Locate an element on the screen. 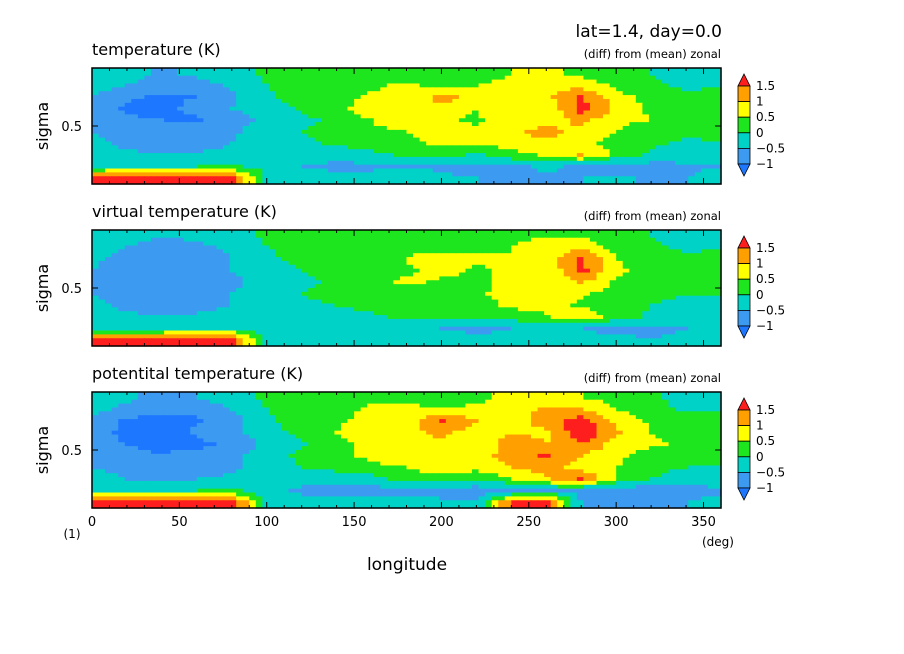 The image size is (904, 654). panel-title: temperature (K) is located at coordinates (156, 49).